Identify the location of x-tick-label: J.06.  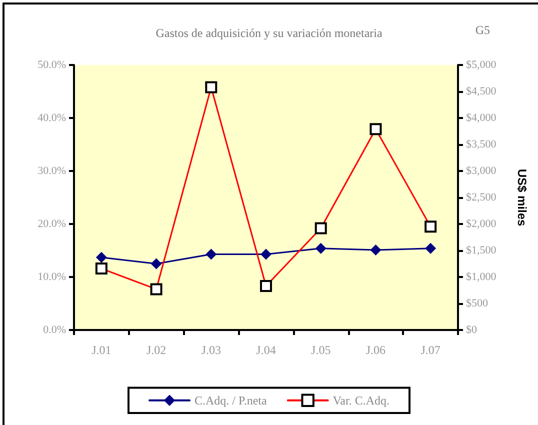
(376, 350).